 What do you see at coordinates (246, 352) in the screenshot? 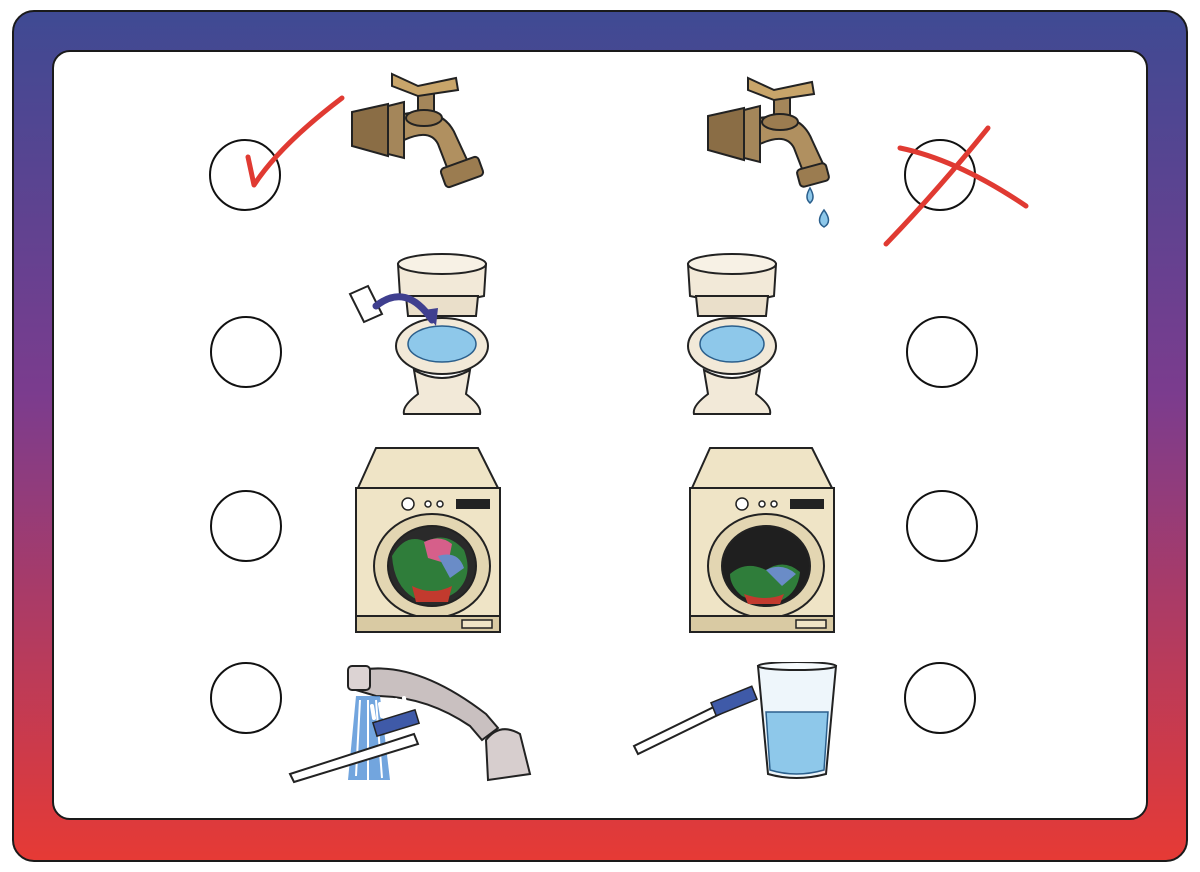
I see `answer-circle-row2-left` at bounding box center [246, 352].